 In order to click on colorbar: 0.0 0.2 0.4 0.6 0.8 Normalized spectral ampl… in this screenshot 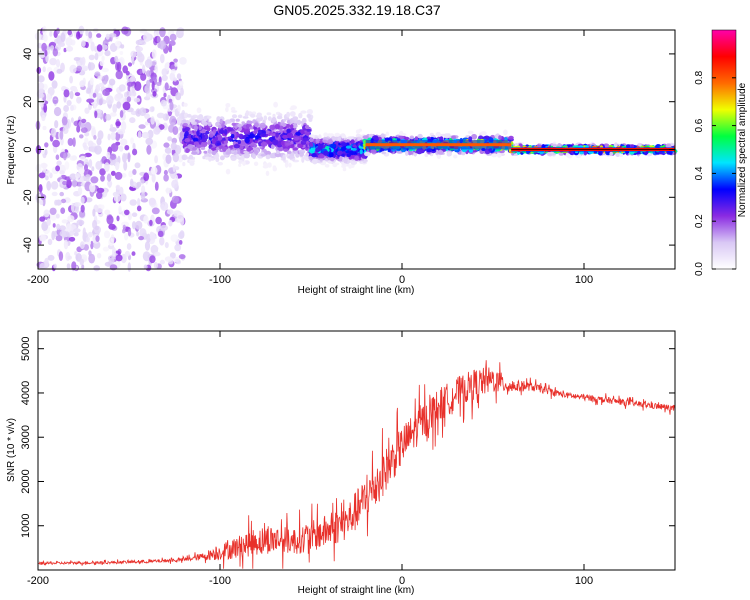, I will do `click(721, 152)`.